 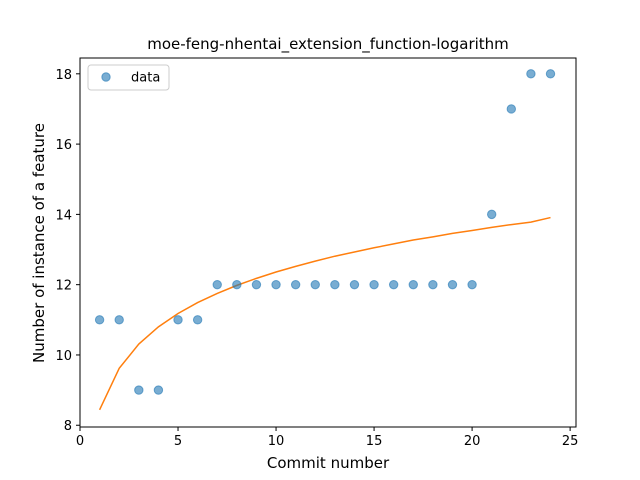 What do you see at coordinates (39, 243) in the screenshot?
I see `y-axis-label: Number of instance of a feature` at bounding box center [39, 243].